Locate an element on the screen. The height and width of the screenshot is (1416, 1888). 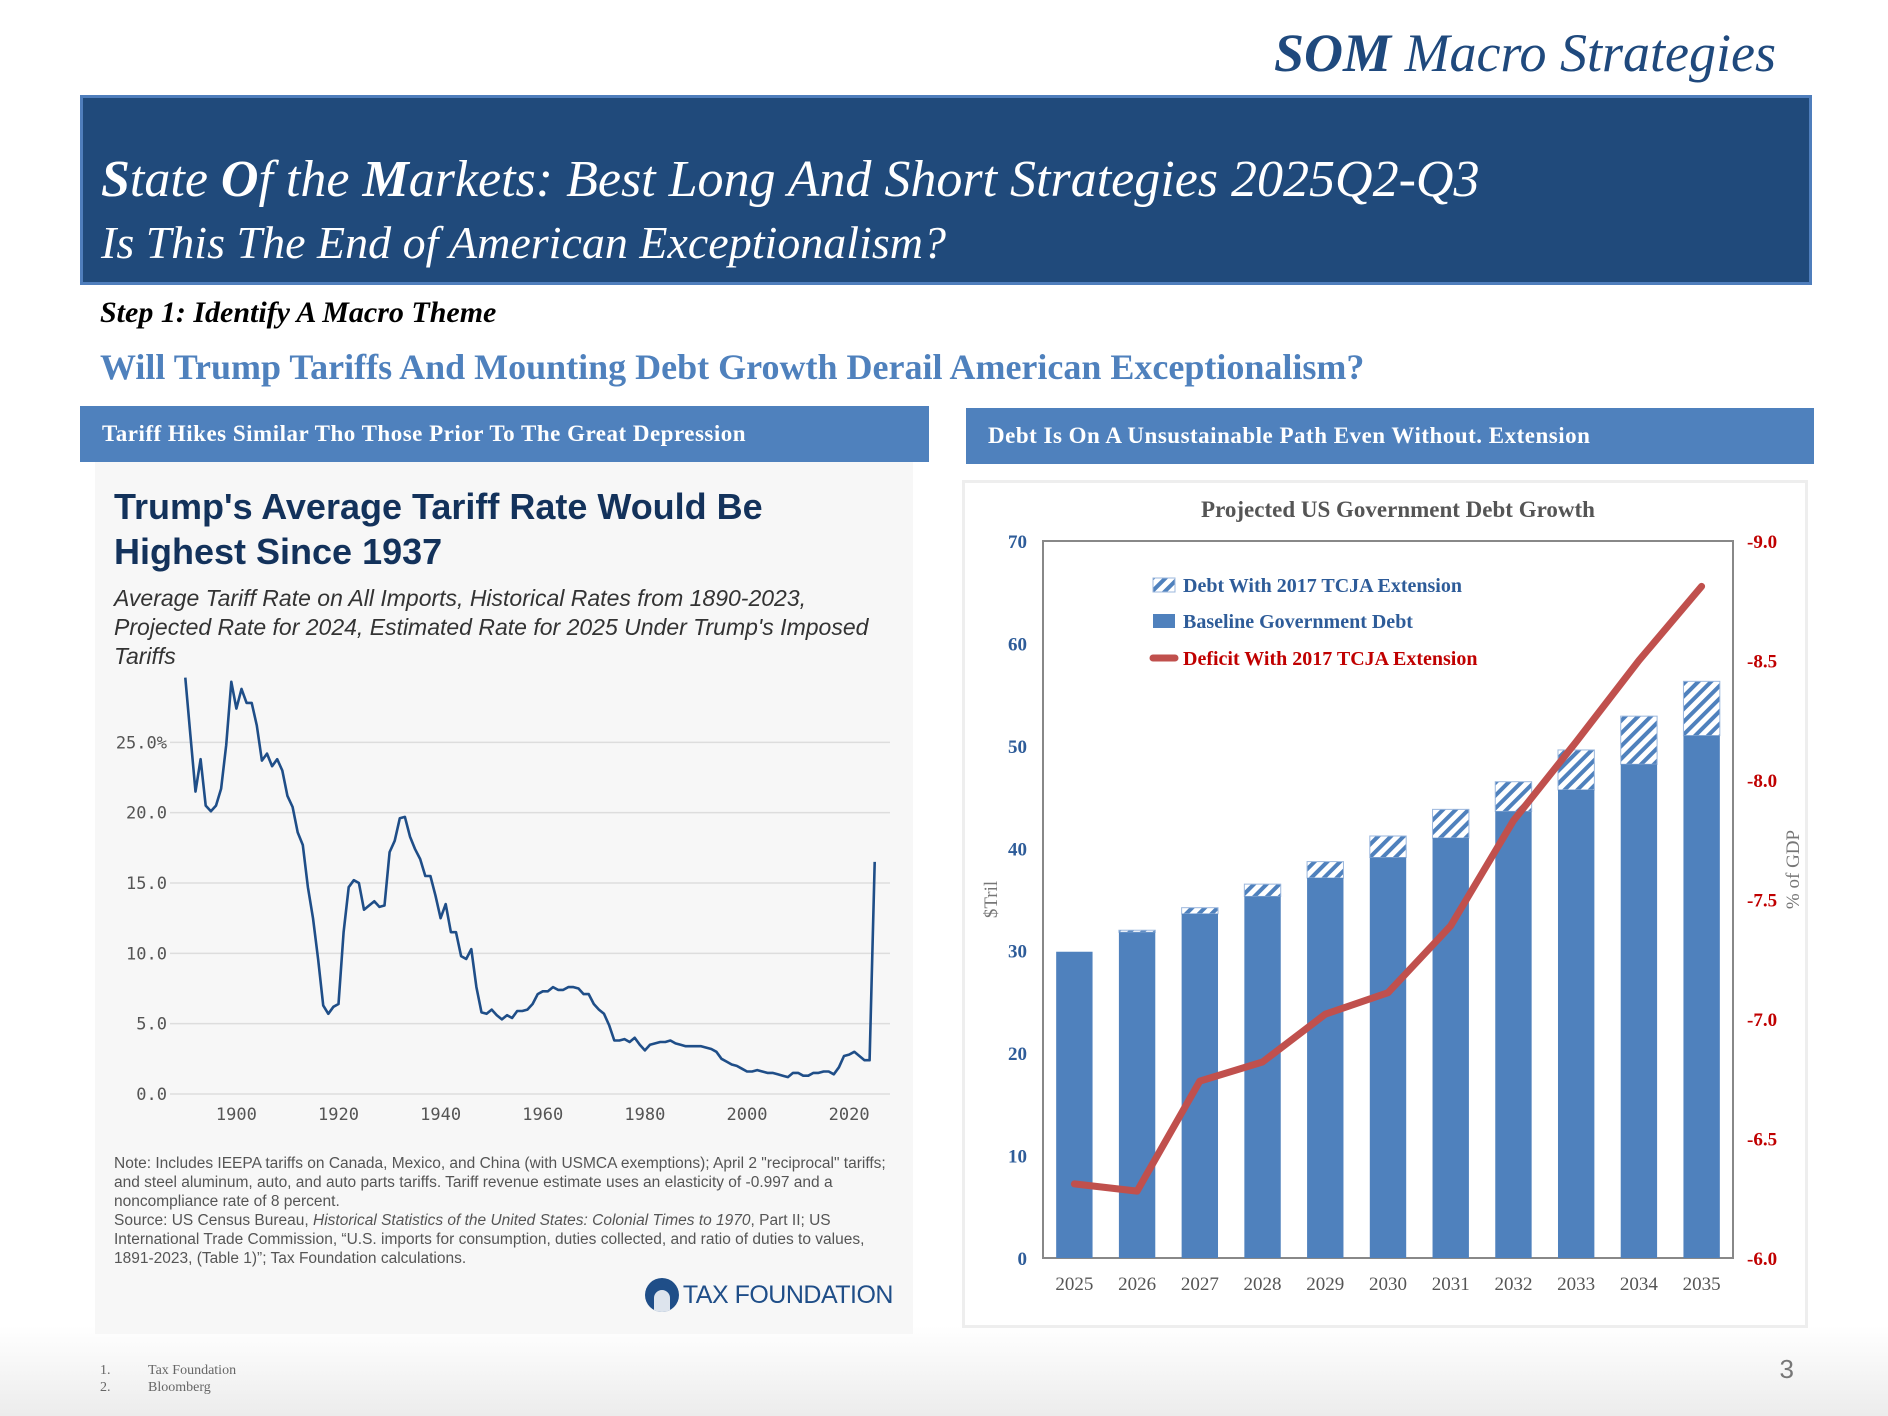
y-tick-label: 15.0 is located at coordinates (146, 884).